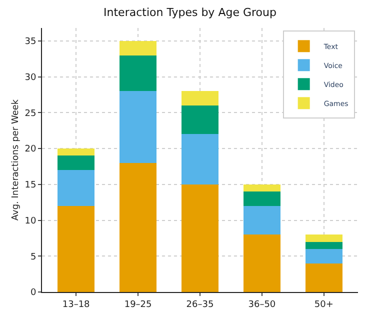  Describe the element at coordinates (30, 77) in the screenshot. I see `y-tick-label: 30` at that location.